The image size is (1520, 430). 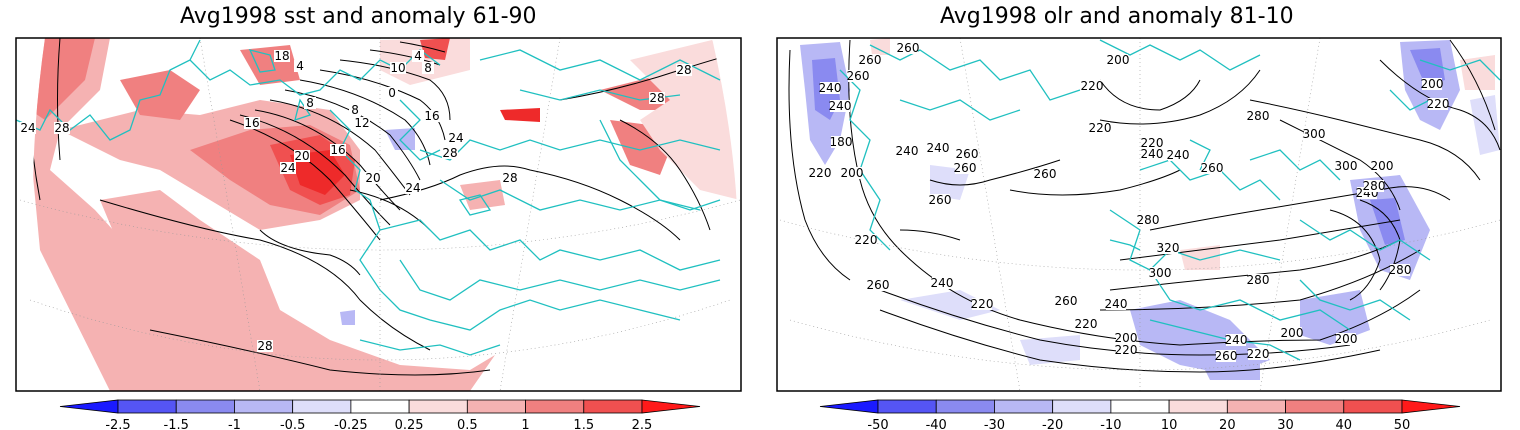 I want to click on colorbar-tick-label: -20, so click(x=1052, y=424).